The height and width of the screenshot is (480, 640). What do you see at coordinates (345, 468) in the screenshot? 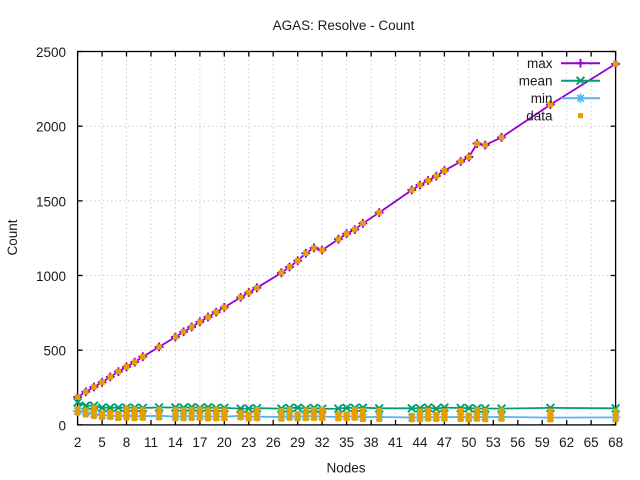
I see `svg-text: Nodes` at bounding box center [345, 468].